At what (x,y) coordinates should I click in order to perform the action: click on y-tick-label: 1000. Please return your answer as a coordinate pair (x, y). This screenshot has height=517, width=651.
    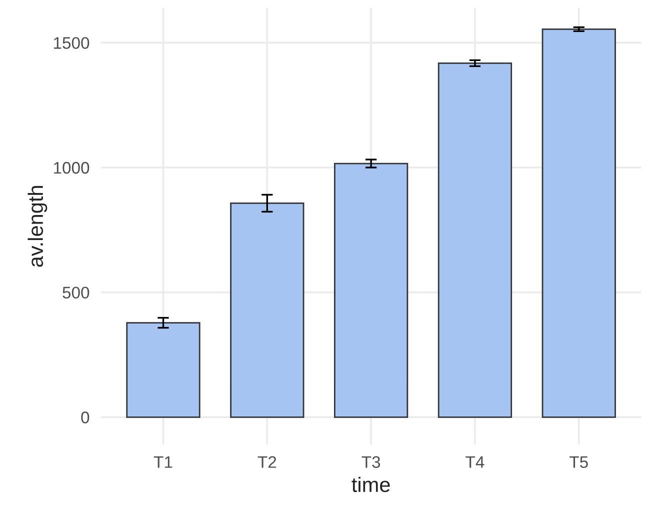
    Looking at the image, I should click on (72, 168).